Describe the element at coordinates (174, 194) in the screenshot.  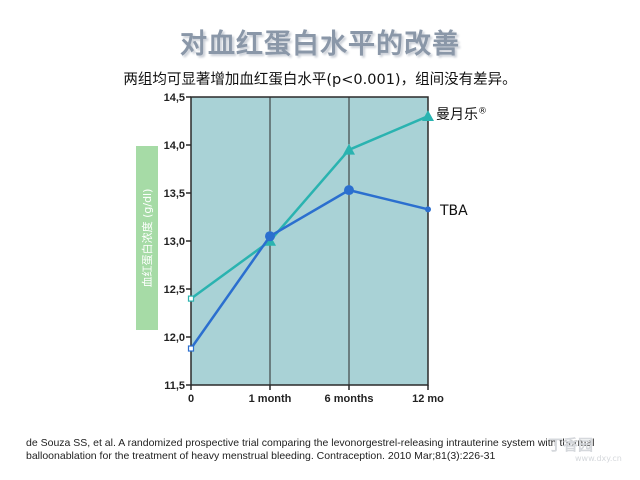
I see `y-tick-label: 13,5` at that location.